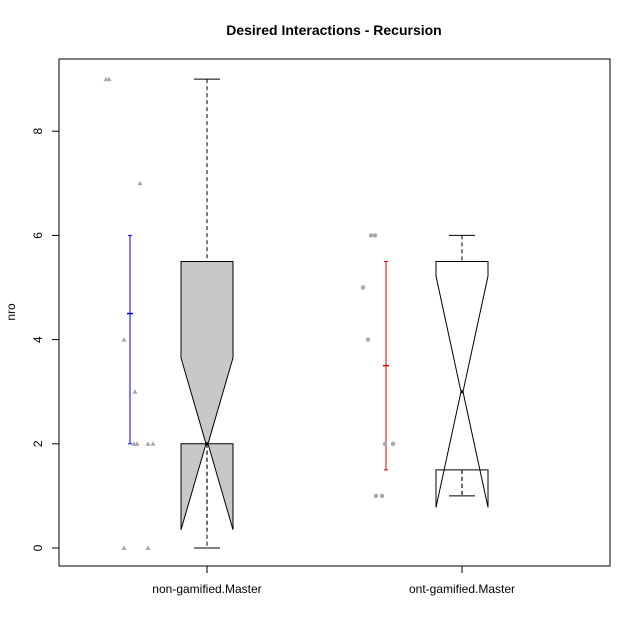  I want to click on y-axis: 0 2 4 6 8, so click(45, 339).